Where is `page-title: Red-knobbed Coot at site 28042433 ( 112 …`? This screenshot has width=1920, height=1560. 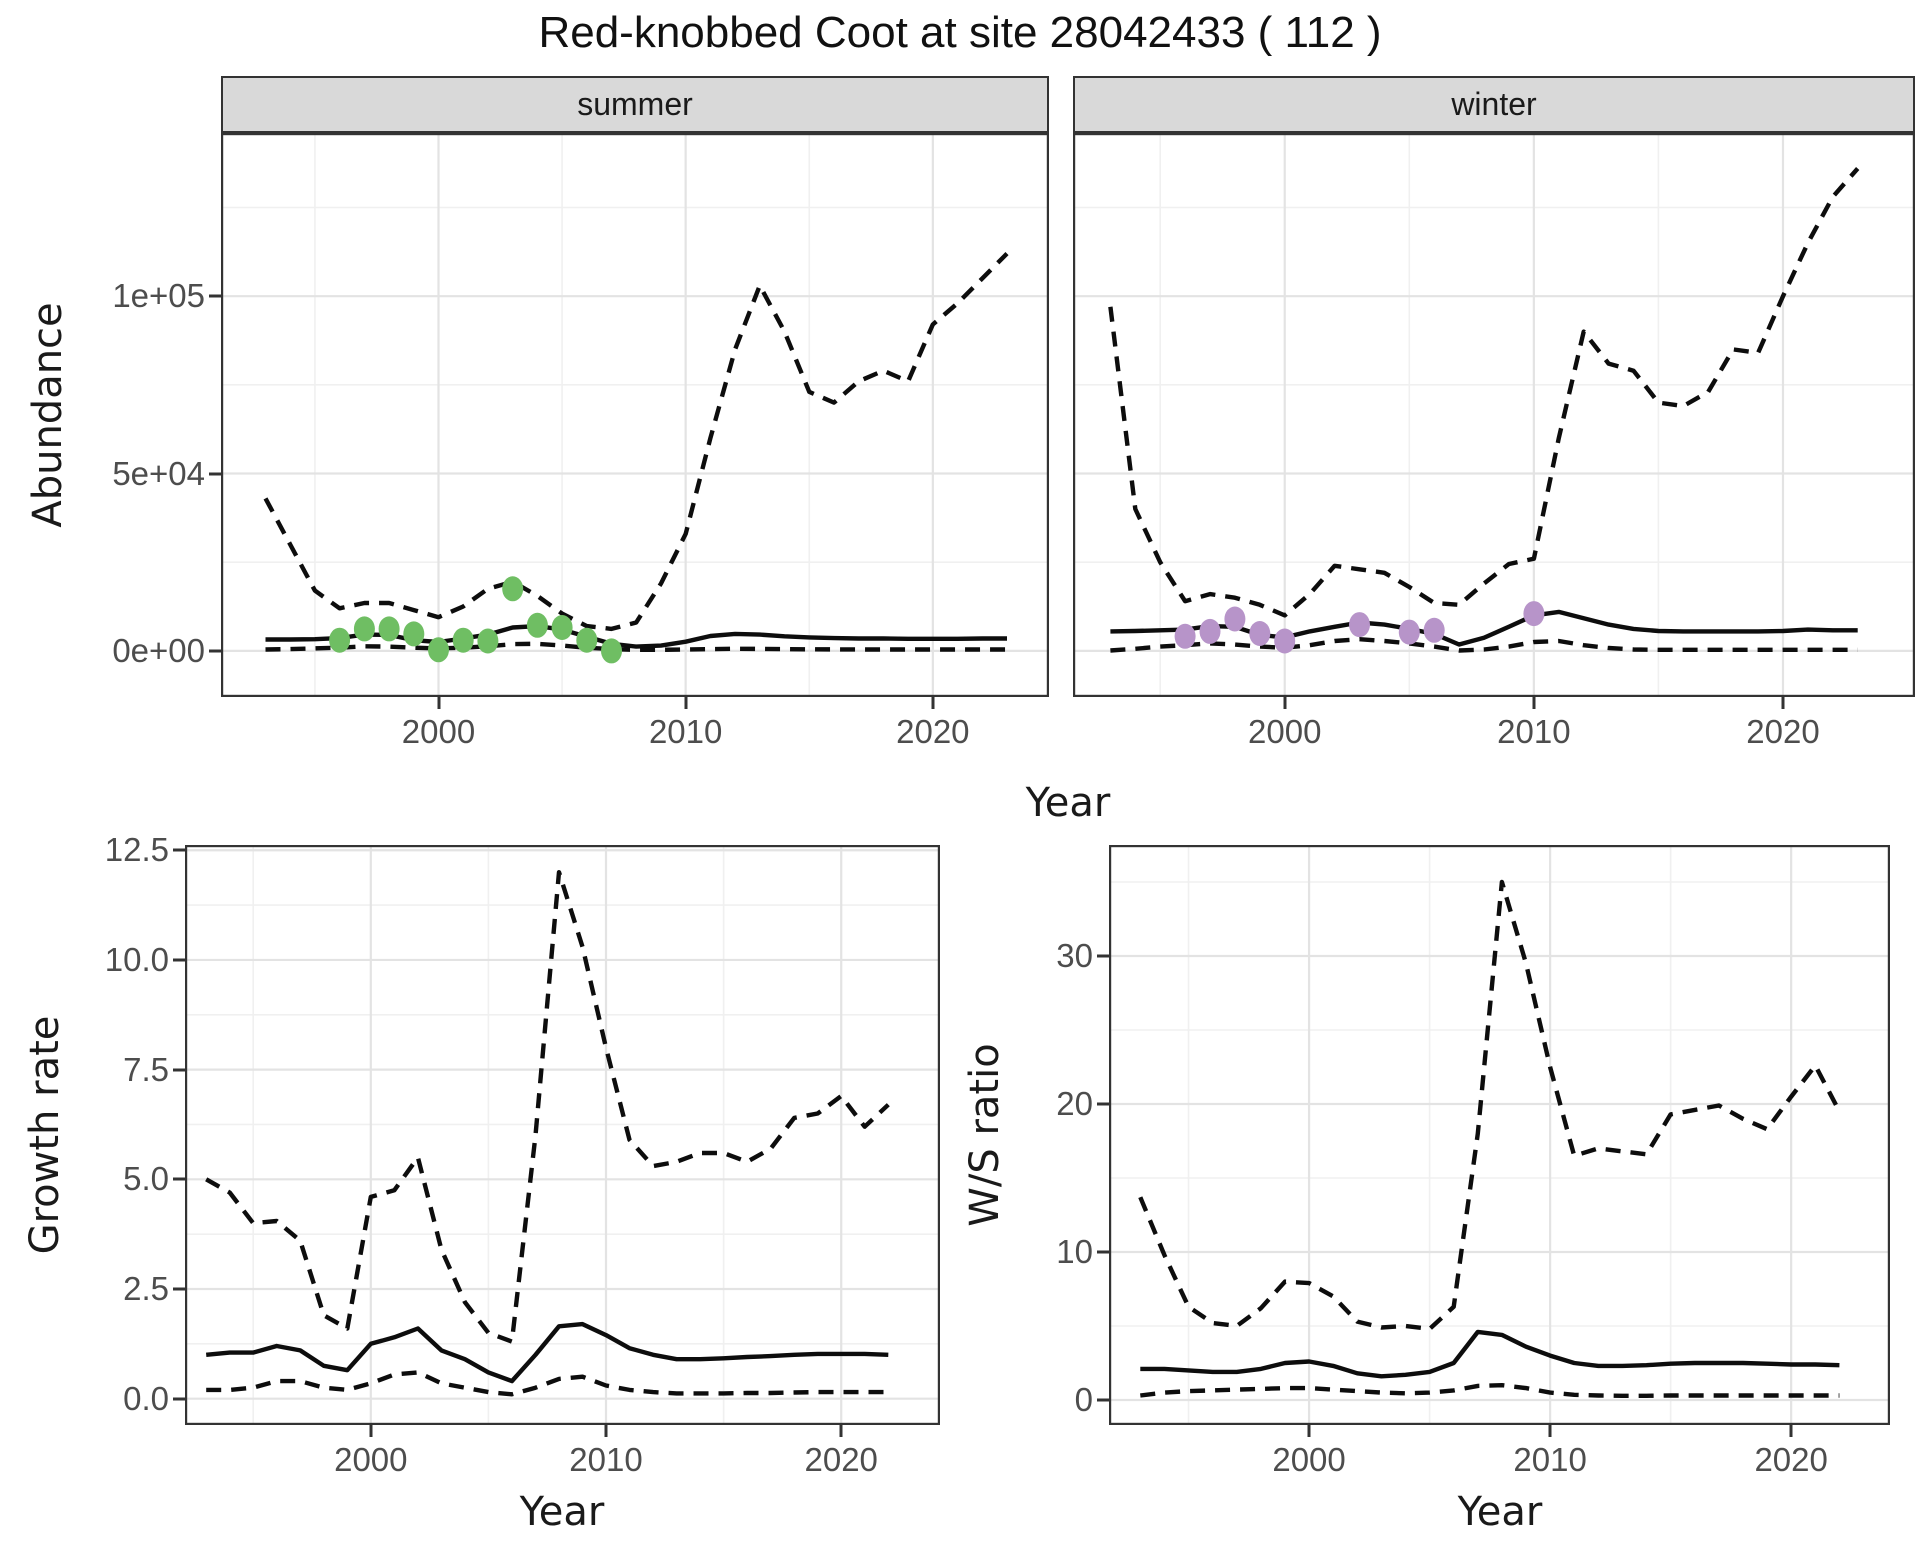 page-title: Red-knobbed Coot at site 28042433 ( 112 … is located at coordinates (960, 32).